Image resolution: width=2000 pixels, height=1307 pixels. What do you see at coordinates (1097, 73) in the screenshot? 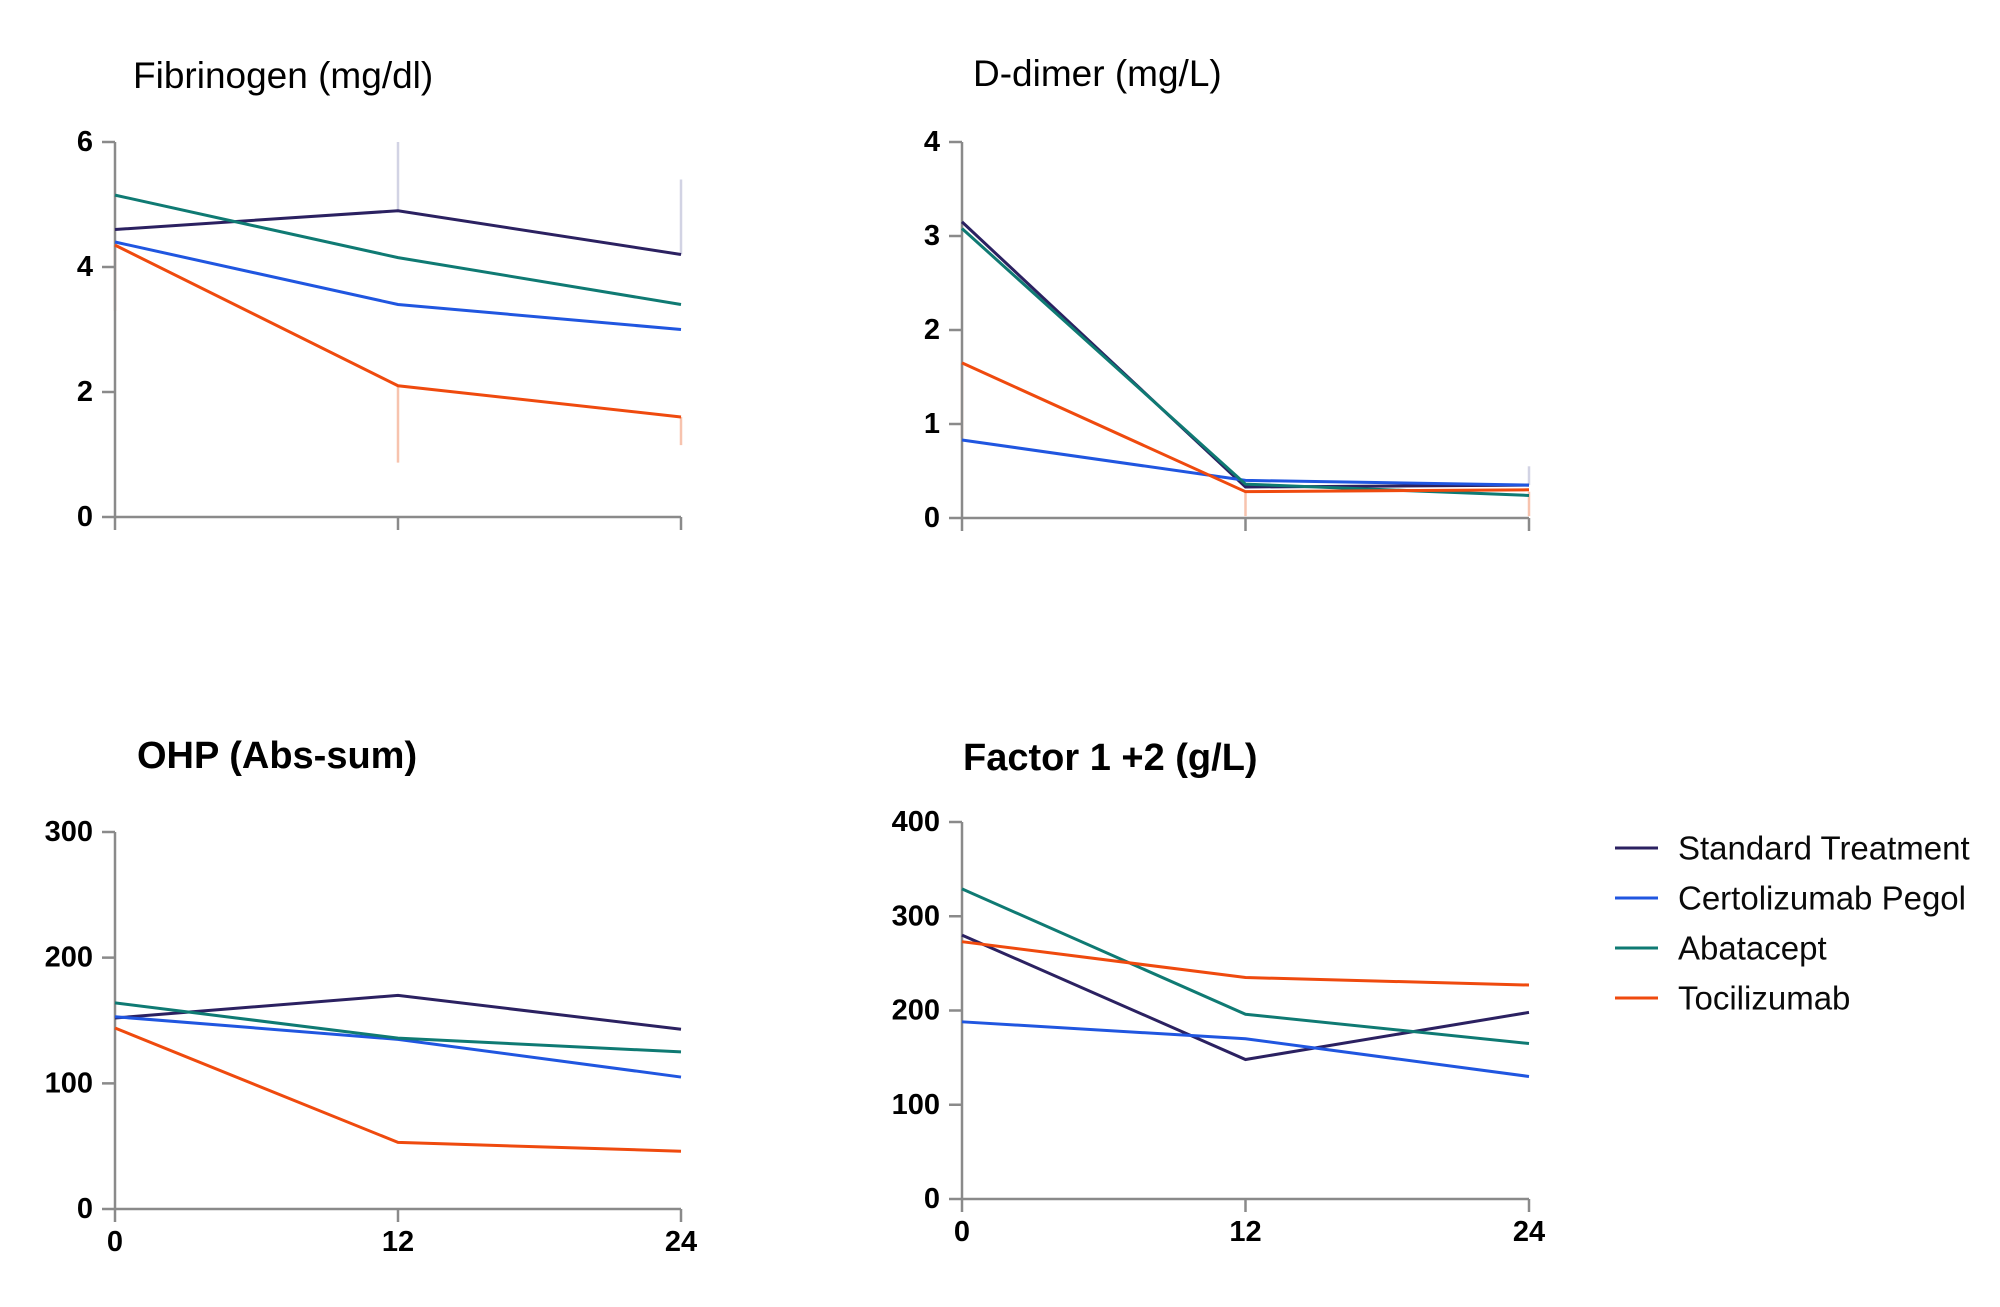
I see `chart-title-ddimer: D-dimer (mg/L)` at bounding box center [1097, 73].